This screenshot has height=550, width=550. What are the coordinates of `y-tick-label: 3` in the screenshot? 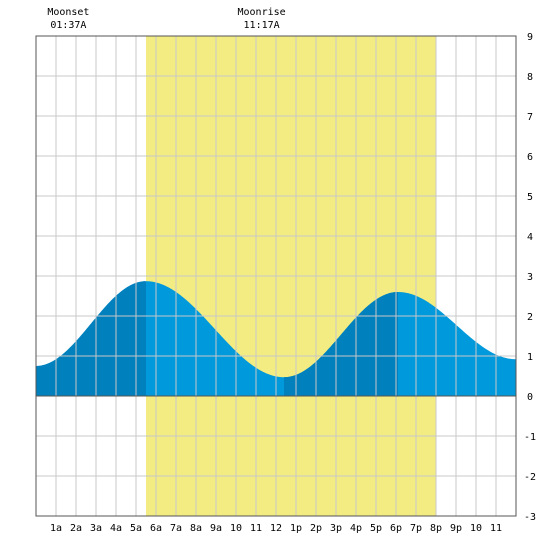 It's located at (530, 277).